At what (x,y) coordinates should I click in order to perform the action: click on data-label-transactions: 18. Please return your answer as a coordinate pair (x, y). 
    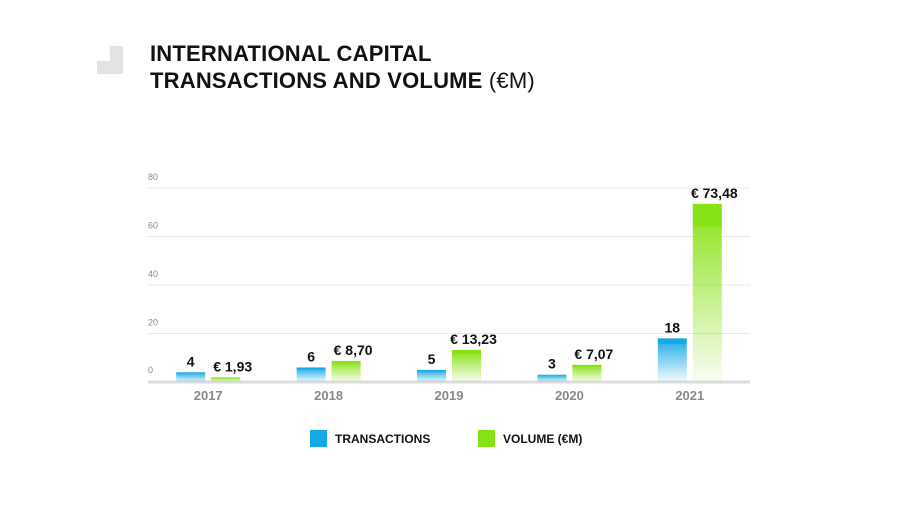
    Looking at the image, I should click on (673, 327).